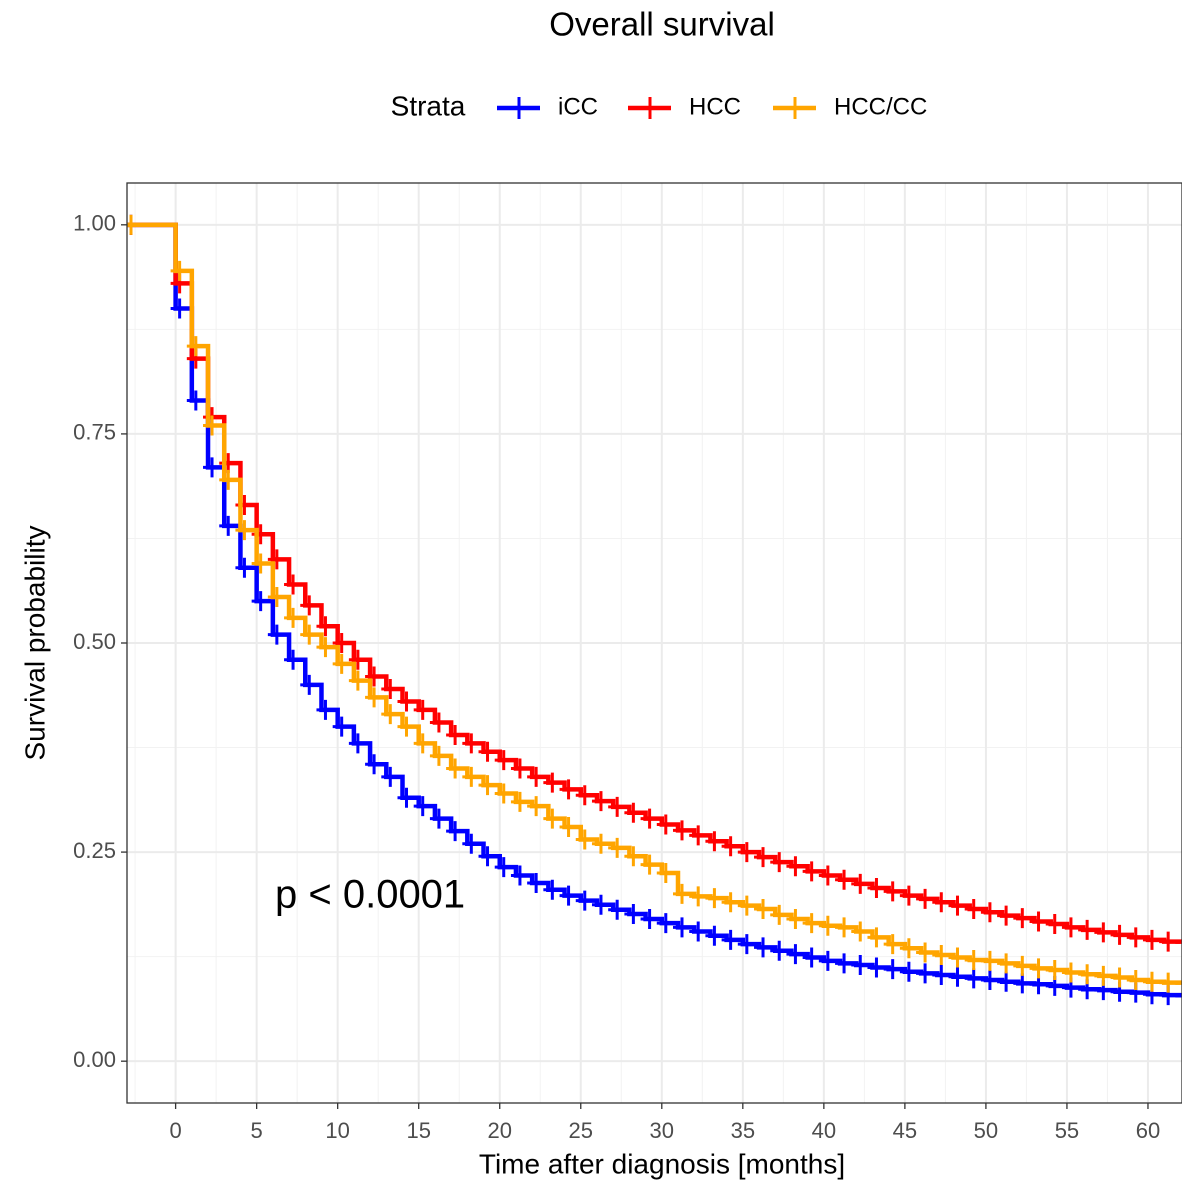  I want to click on y-tick-label: 0.50, so click(94, 641).